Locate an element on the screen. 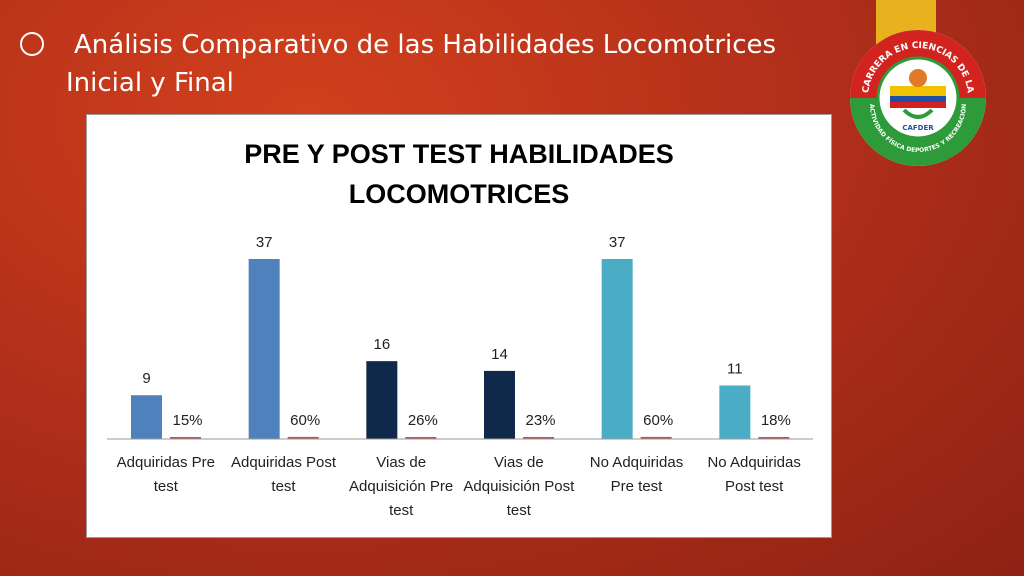 The width and height of the screenshot is (1024, 576). logo-name: CAFDER is located at coordinates (918, 128).